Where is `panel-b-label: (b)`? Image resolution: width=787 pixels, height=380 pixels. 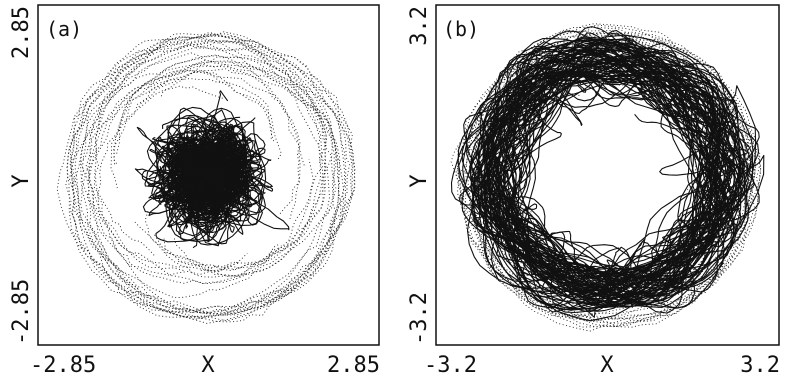 panel-b-label: (b) is located at coordinates (461, 29).